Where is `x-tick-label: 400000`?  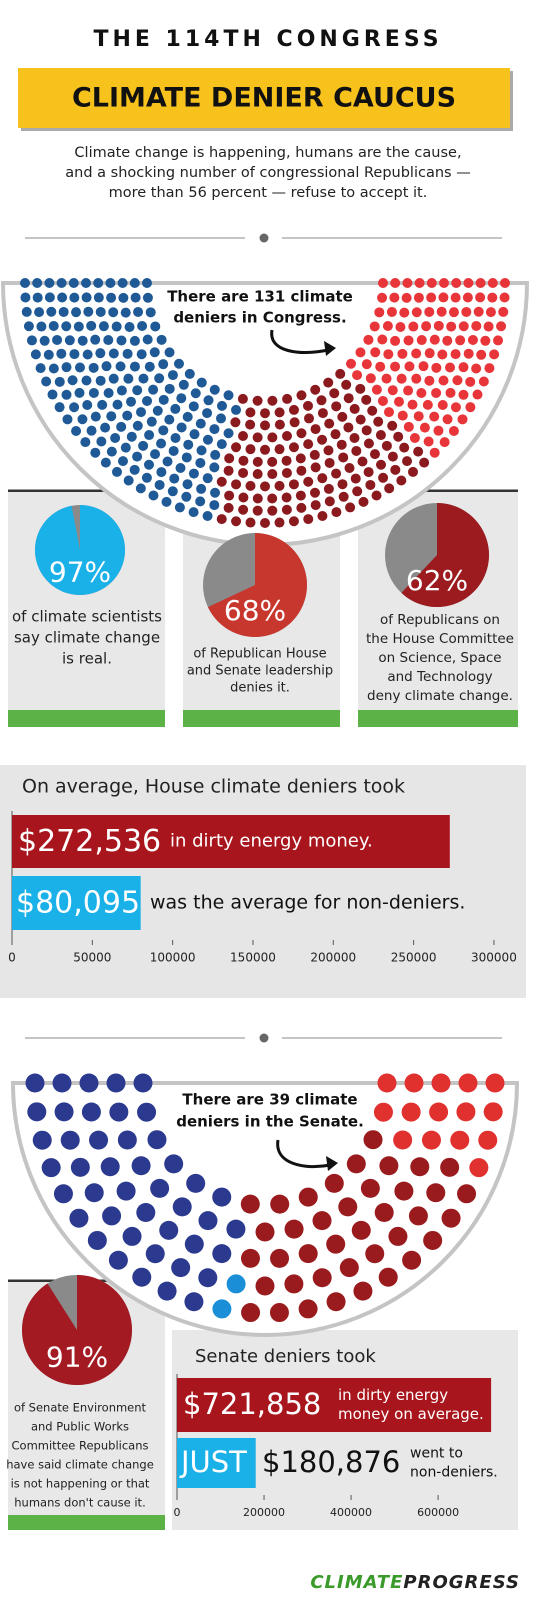
x-tick-label: 400000 is located at coordinates (351, 1512).